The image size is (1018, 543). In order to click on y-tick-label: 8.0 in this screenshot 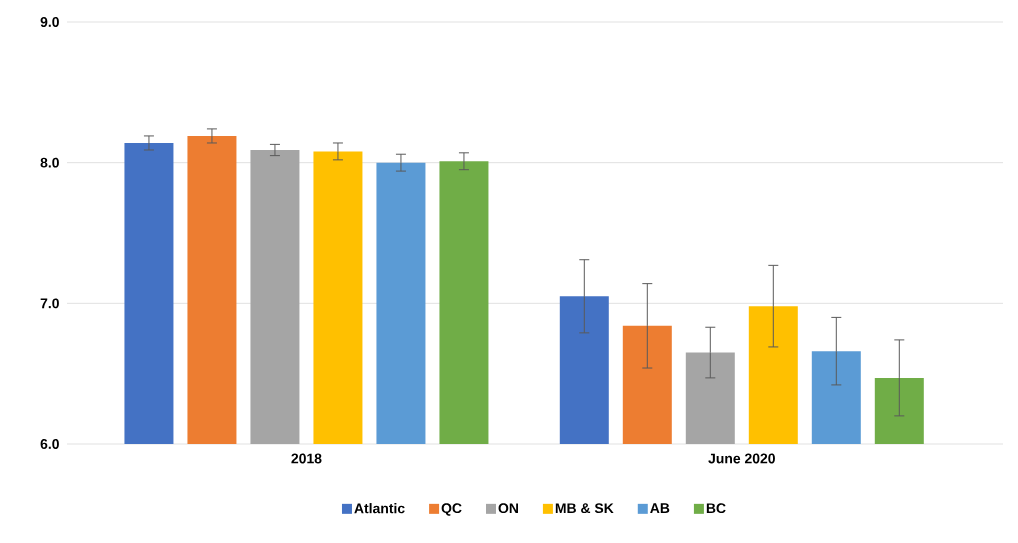, I will do `click(49, 162)`.